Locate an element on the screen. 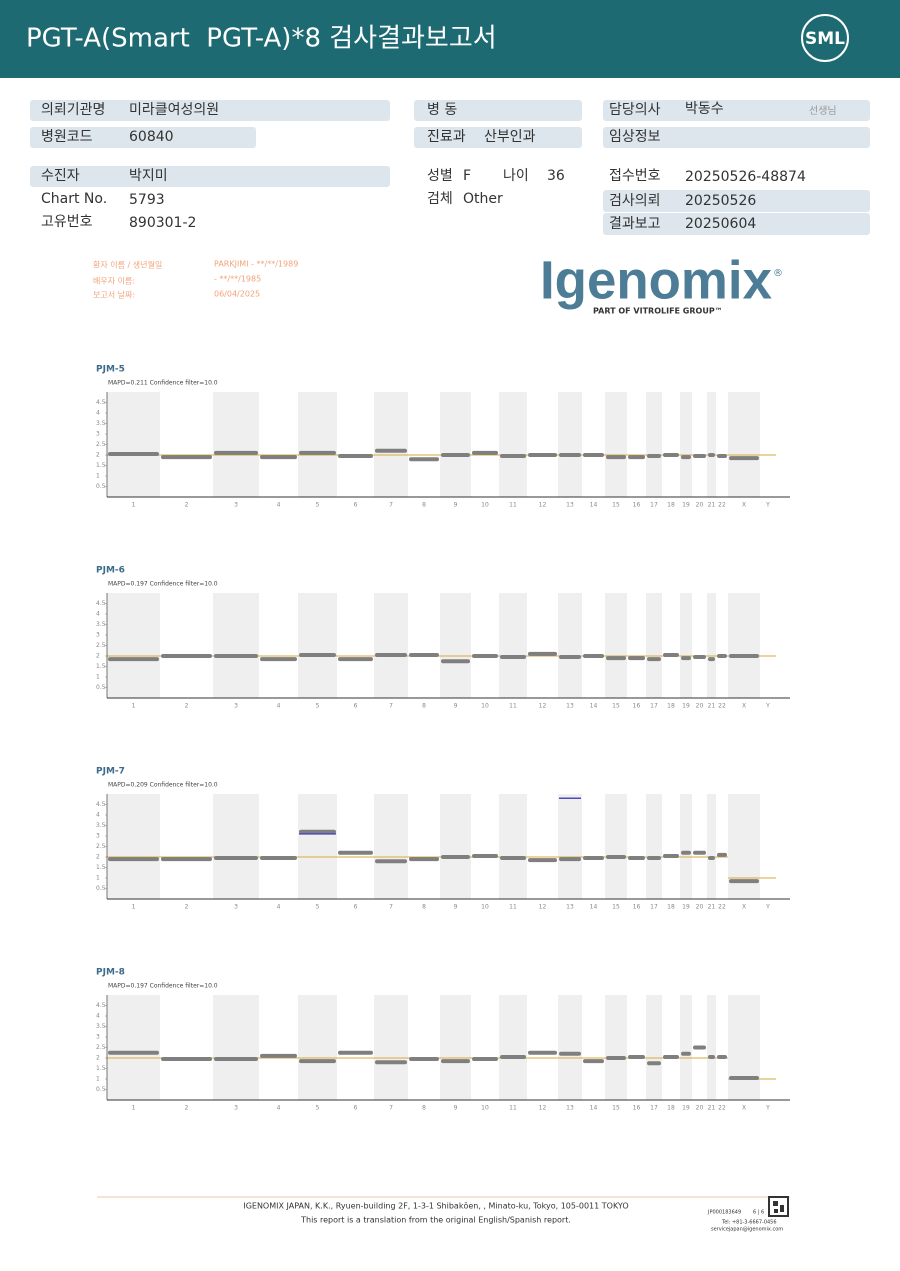 This screenshot has height=1271, width=900. x-tick-label: 5 is located at coordinates (318, 505).